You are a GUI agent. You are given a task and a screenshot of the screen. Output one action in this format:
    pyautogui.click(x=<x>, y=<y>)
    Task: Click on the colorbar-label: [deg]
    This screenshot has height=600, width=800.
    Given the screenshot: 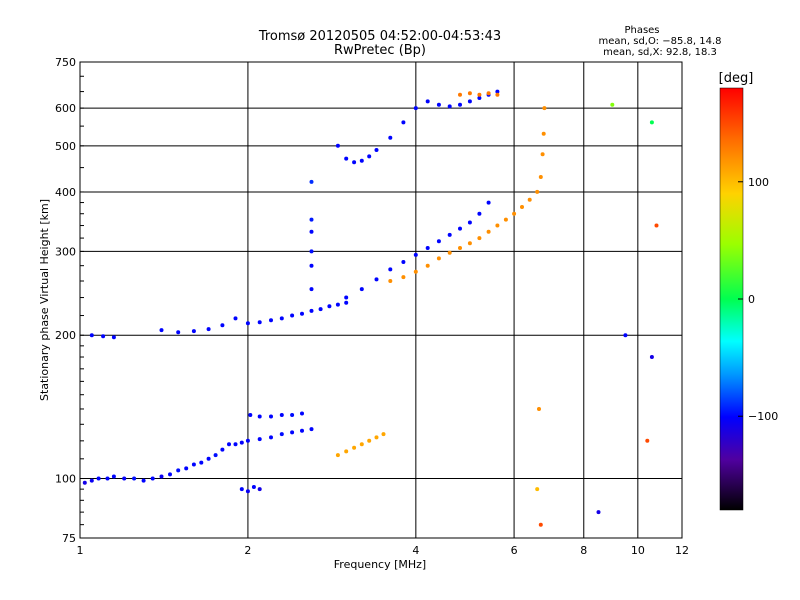 What is the action you would take?
    pyautogui.click(x=736, y=78)
    